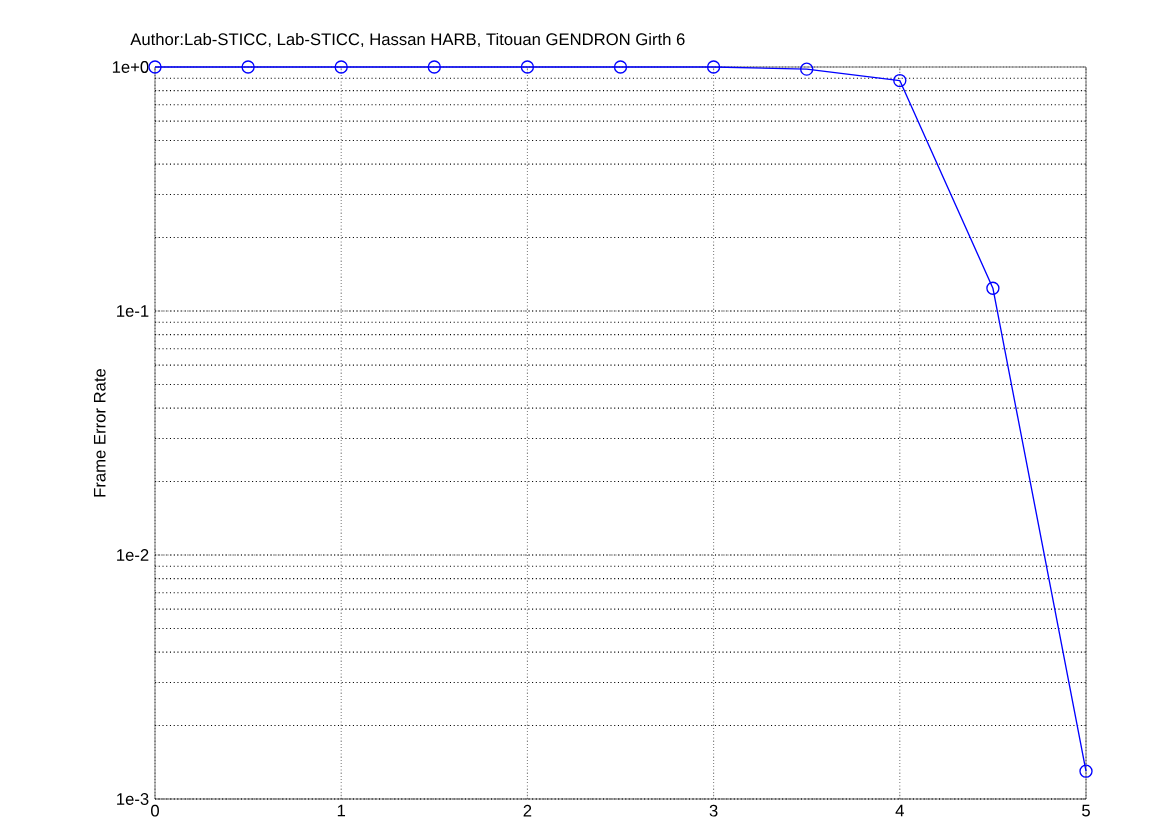 The height and width of the screenshot is (835, 1175). What do you see at coordinates (133, 799) in the screenshot?
I see `y-tick-label: 1e-3` at bounding box center [133, 799].